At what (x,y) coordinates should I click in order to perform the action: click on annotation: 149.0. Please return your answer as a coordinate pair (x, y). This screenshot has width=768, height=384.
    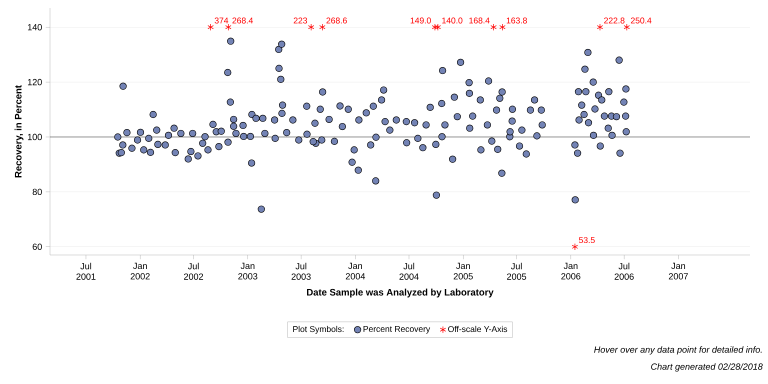
    Looking at the image, I should click on (420, 21).